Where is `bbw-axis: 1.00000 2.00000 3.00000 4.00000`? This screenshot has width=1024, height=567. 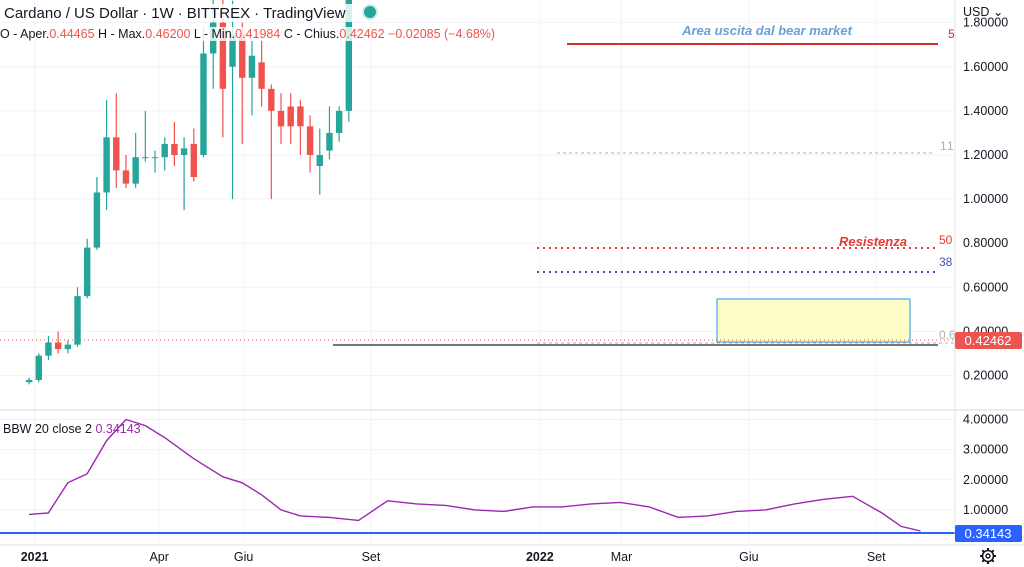
bbw-axis: 1.00000 2.00000 3.00000 4.00000 is located at coordinates (985, 465).